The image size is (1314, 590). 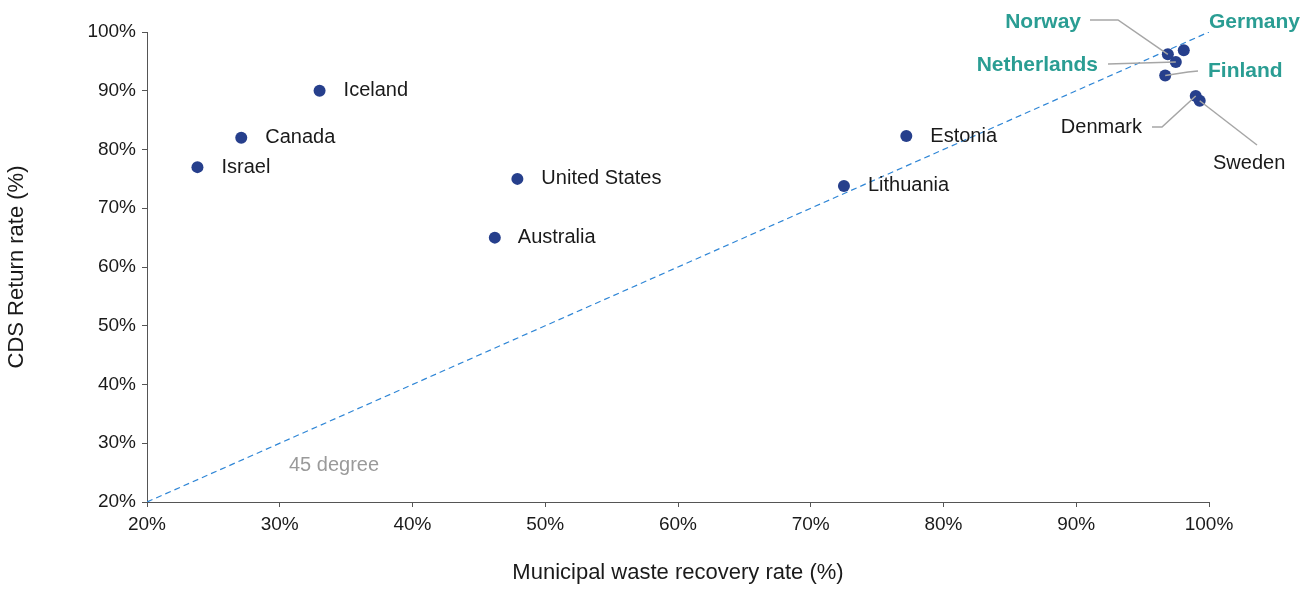 I want to click on y-tick-label: 90%, so click(x=117, y=89).